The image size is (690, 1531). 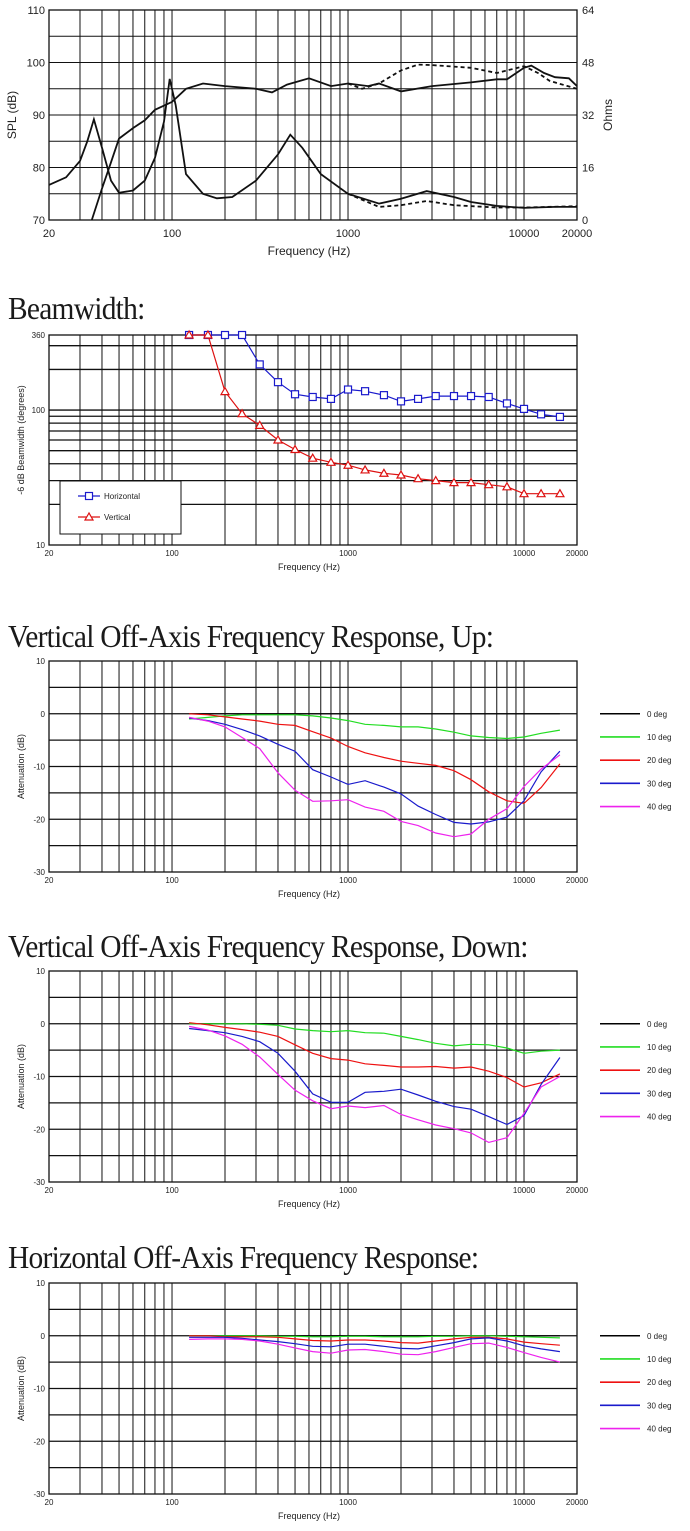 I want to click on y-tick-label: 90, so click(x=39, y=116).